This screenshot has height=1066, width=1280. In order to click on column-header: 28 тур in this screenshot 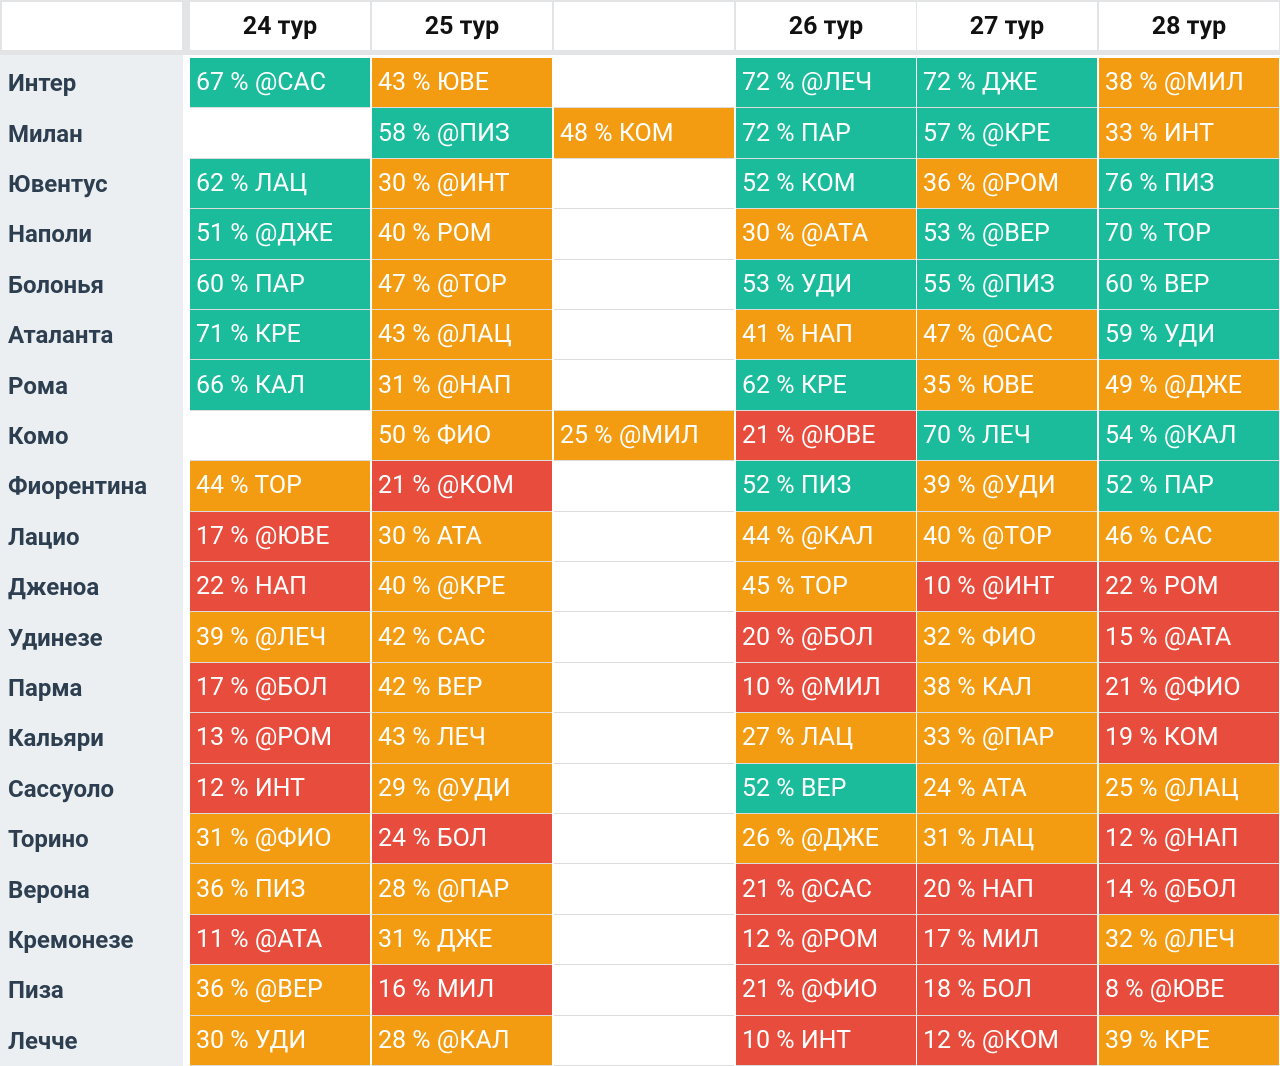, I will do `click(1189, 26)`.